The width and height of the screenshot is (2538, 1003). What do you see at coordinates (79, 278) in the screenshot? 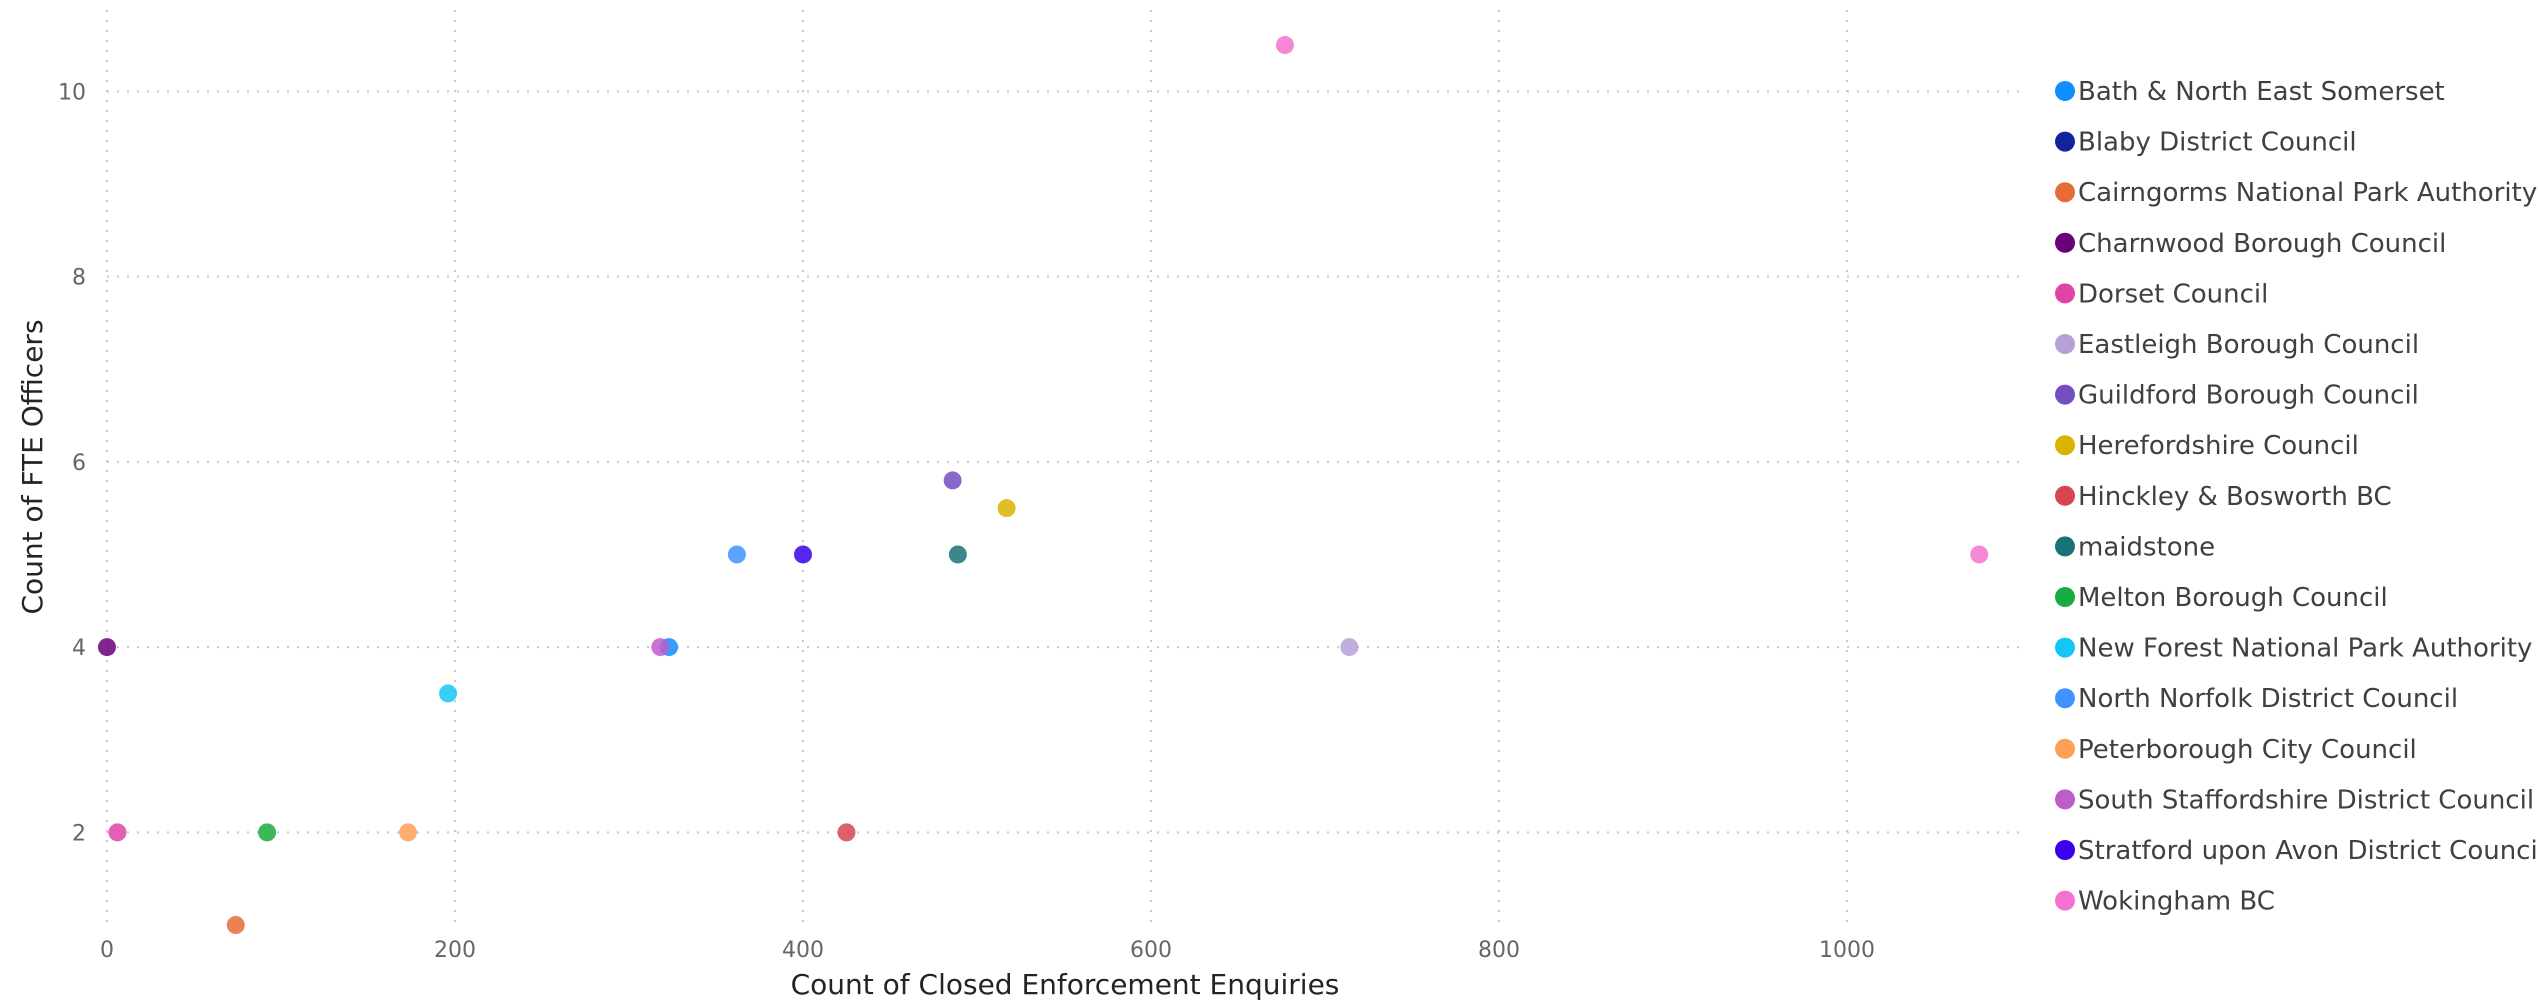
I see `y-tick-label: 8` at bounding box center [79, 278].